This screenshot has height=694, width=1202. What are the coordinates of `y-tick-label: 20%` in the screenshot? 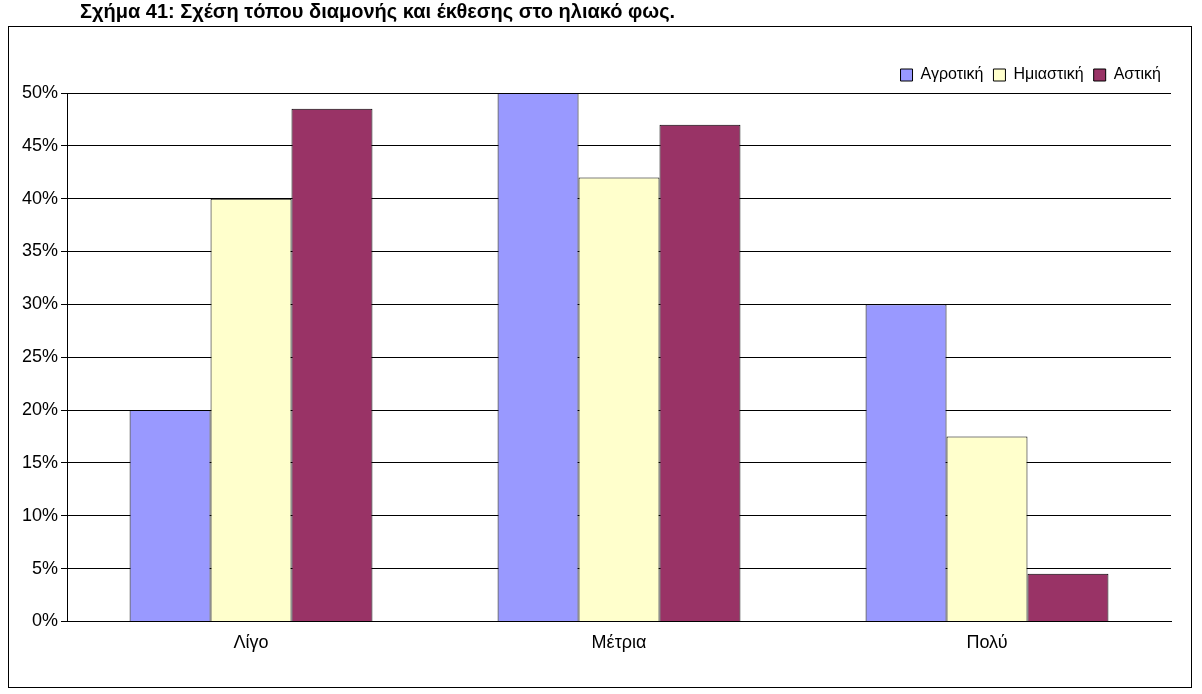 It's located at (40, 409).